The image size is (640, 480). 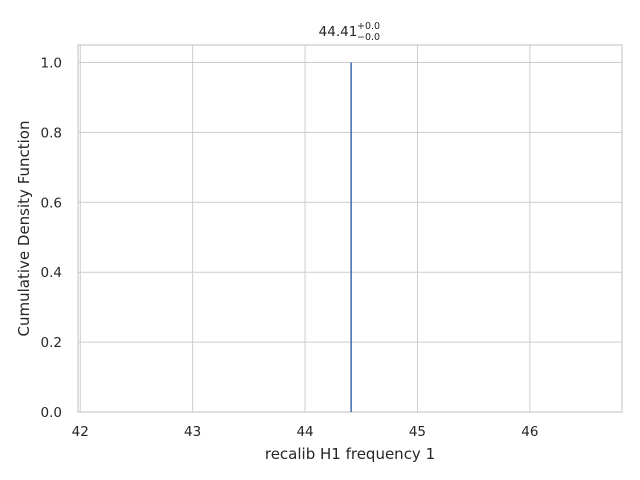 What do you see at coordinates (192, 432) in the screenshot?
I see `x-tick-label: 43` at bounding box center [192, 432].